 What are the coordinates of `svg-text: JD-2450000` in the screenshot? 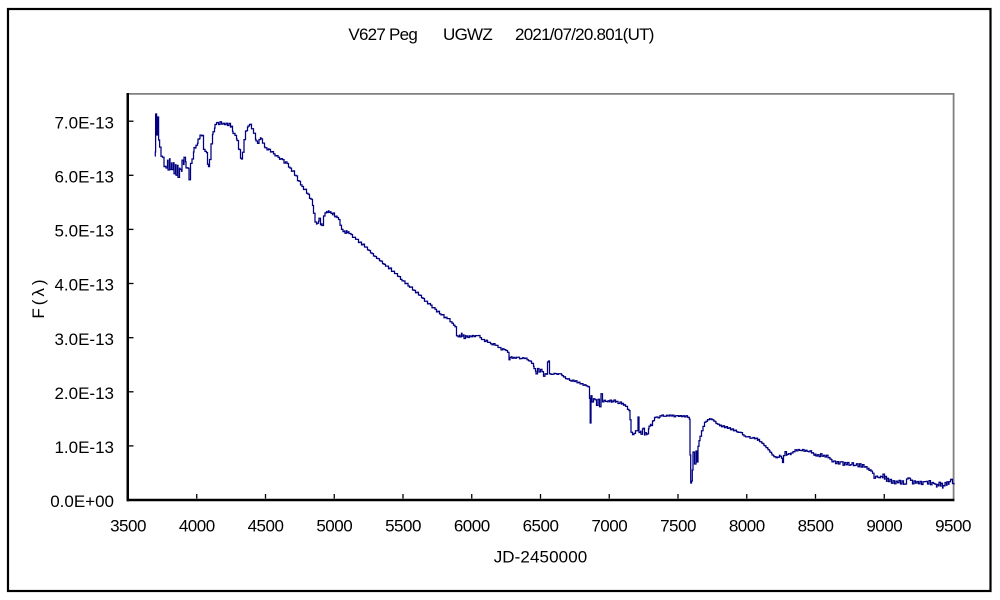 It's located at (541, 557).